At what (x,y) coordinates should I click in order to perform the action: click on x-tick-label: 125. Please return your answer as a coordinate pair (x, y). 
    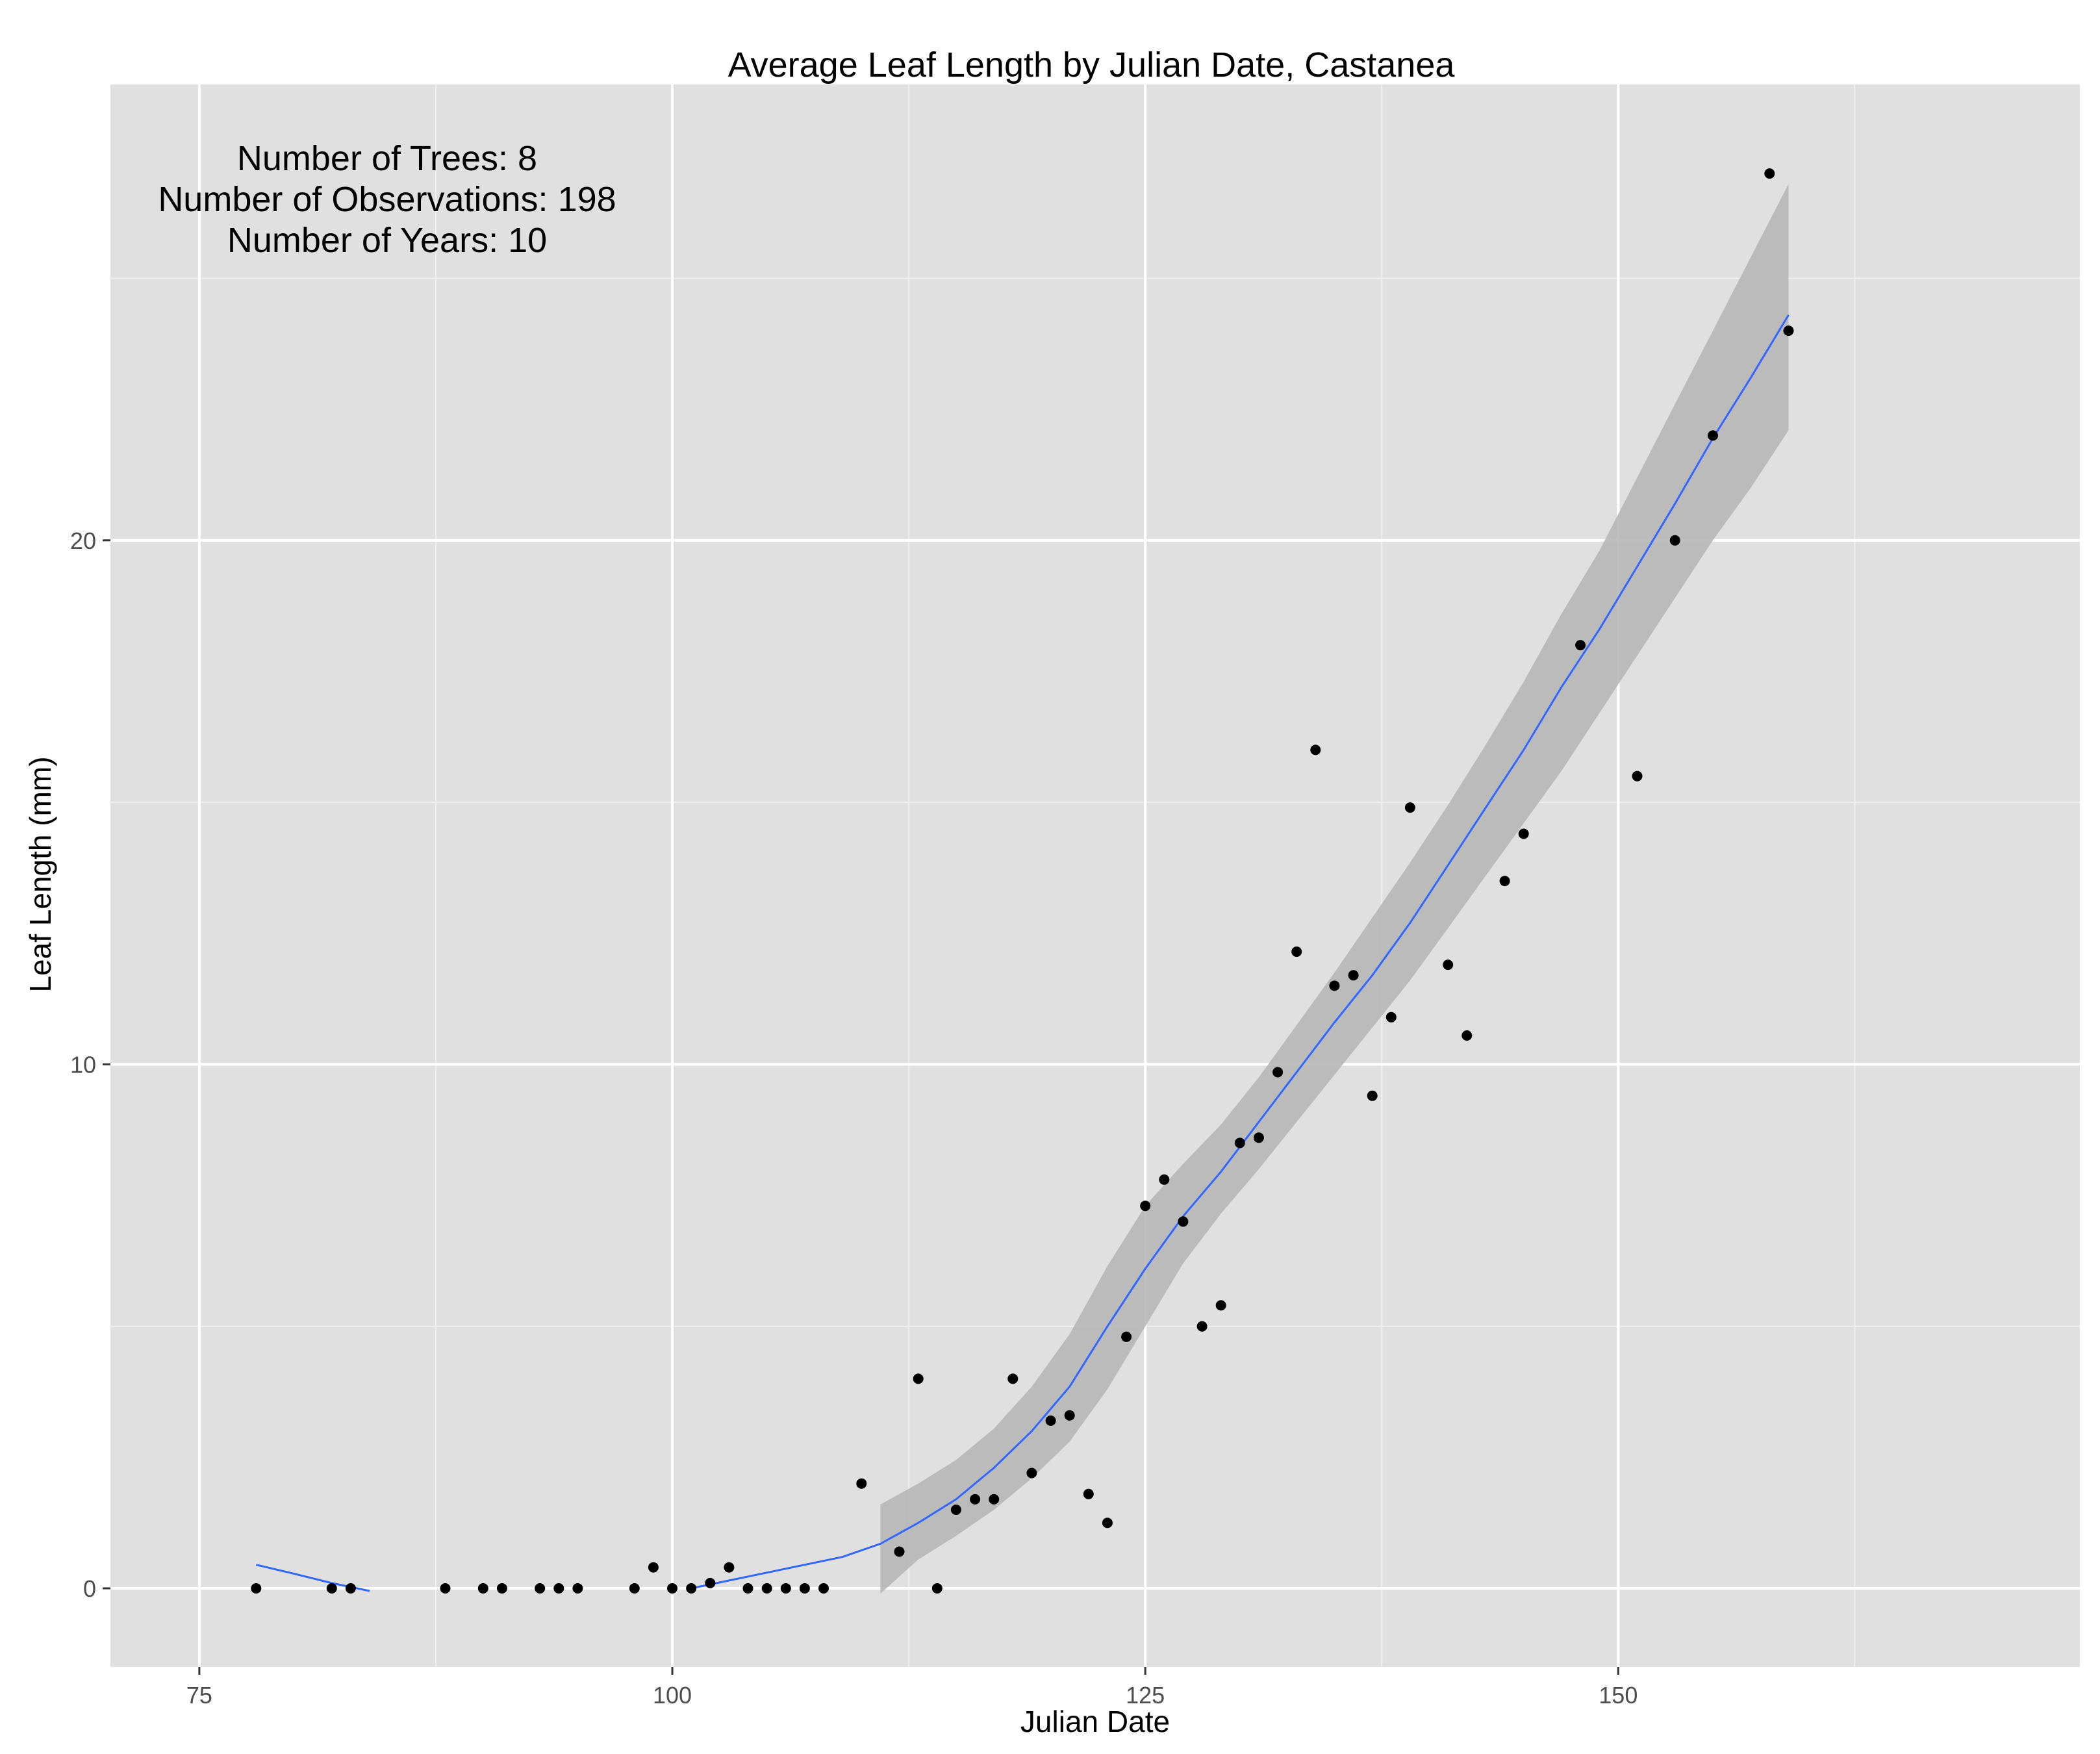
    Looking at the image, I should click on (1145, 1696).